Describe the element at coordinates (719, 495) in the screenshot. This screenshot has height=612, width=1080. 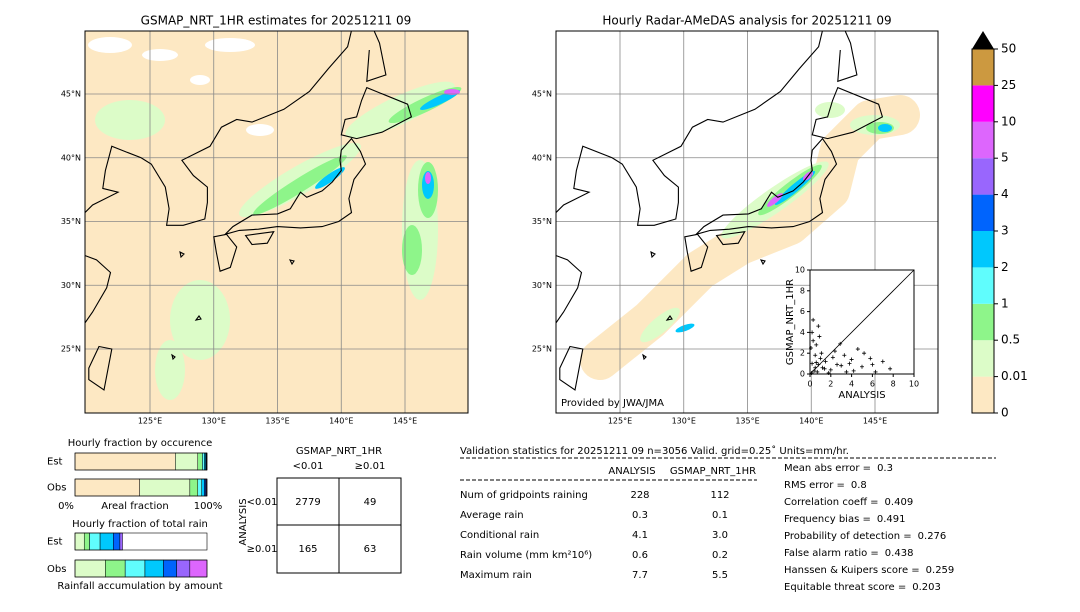
I see `row-value: 112` at that location.